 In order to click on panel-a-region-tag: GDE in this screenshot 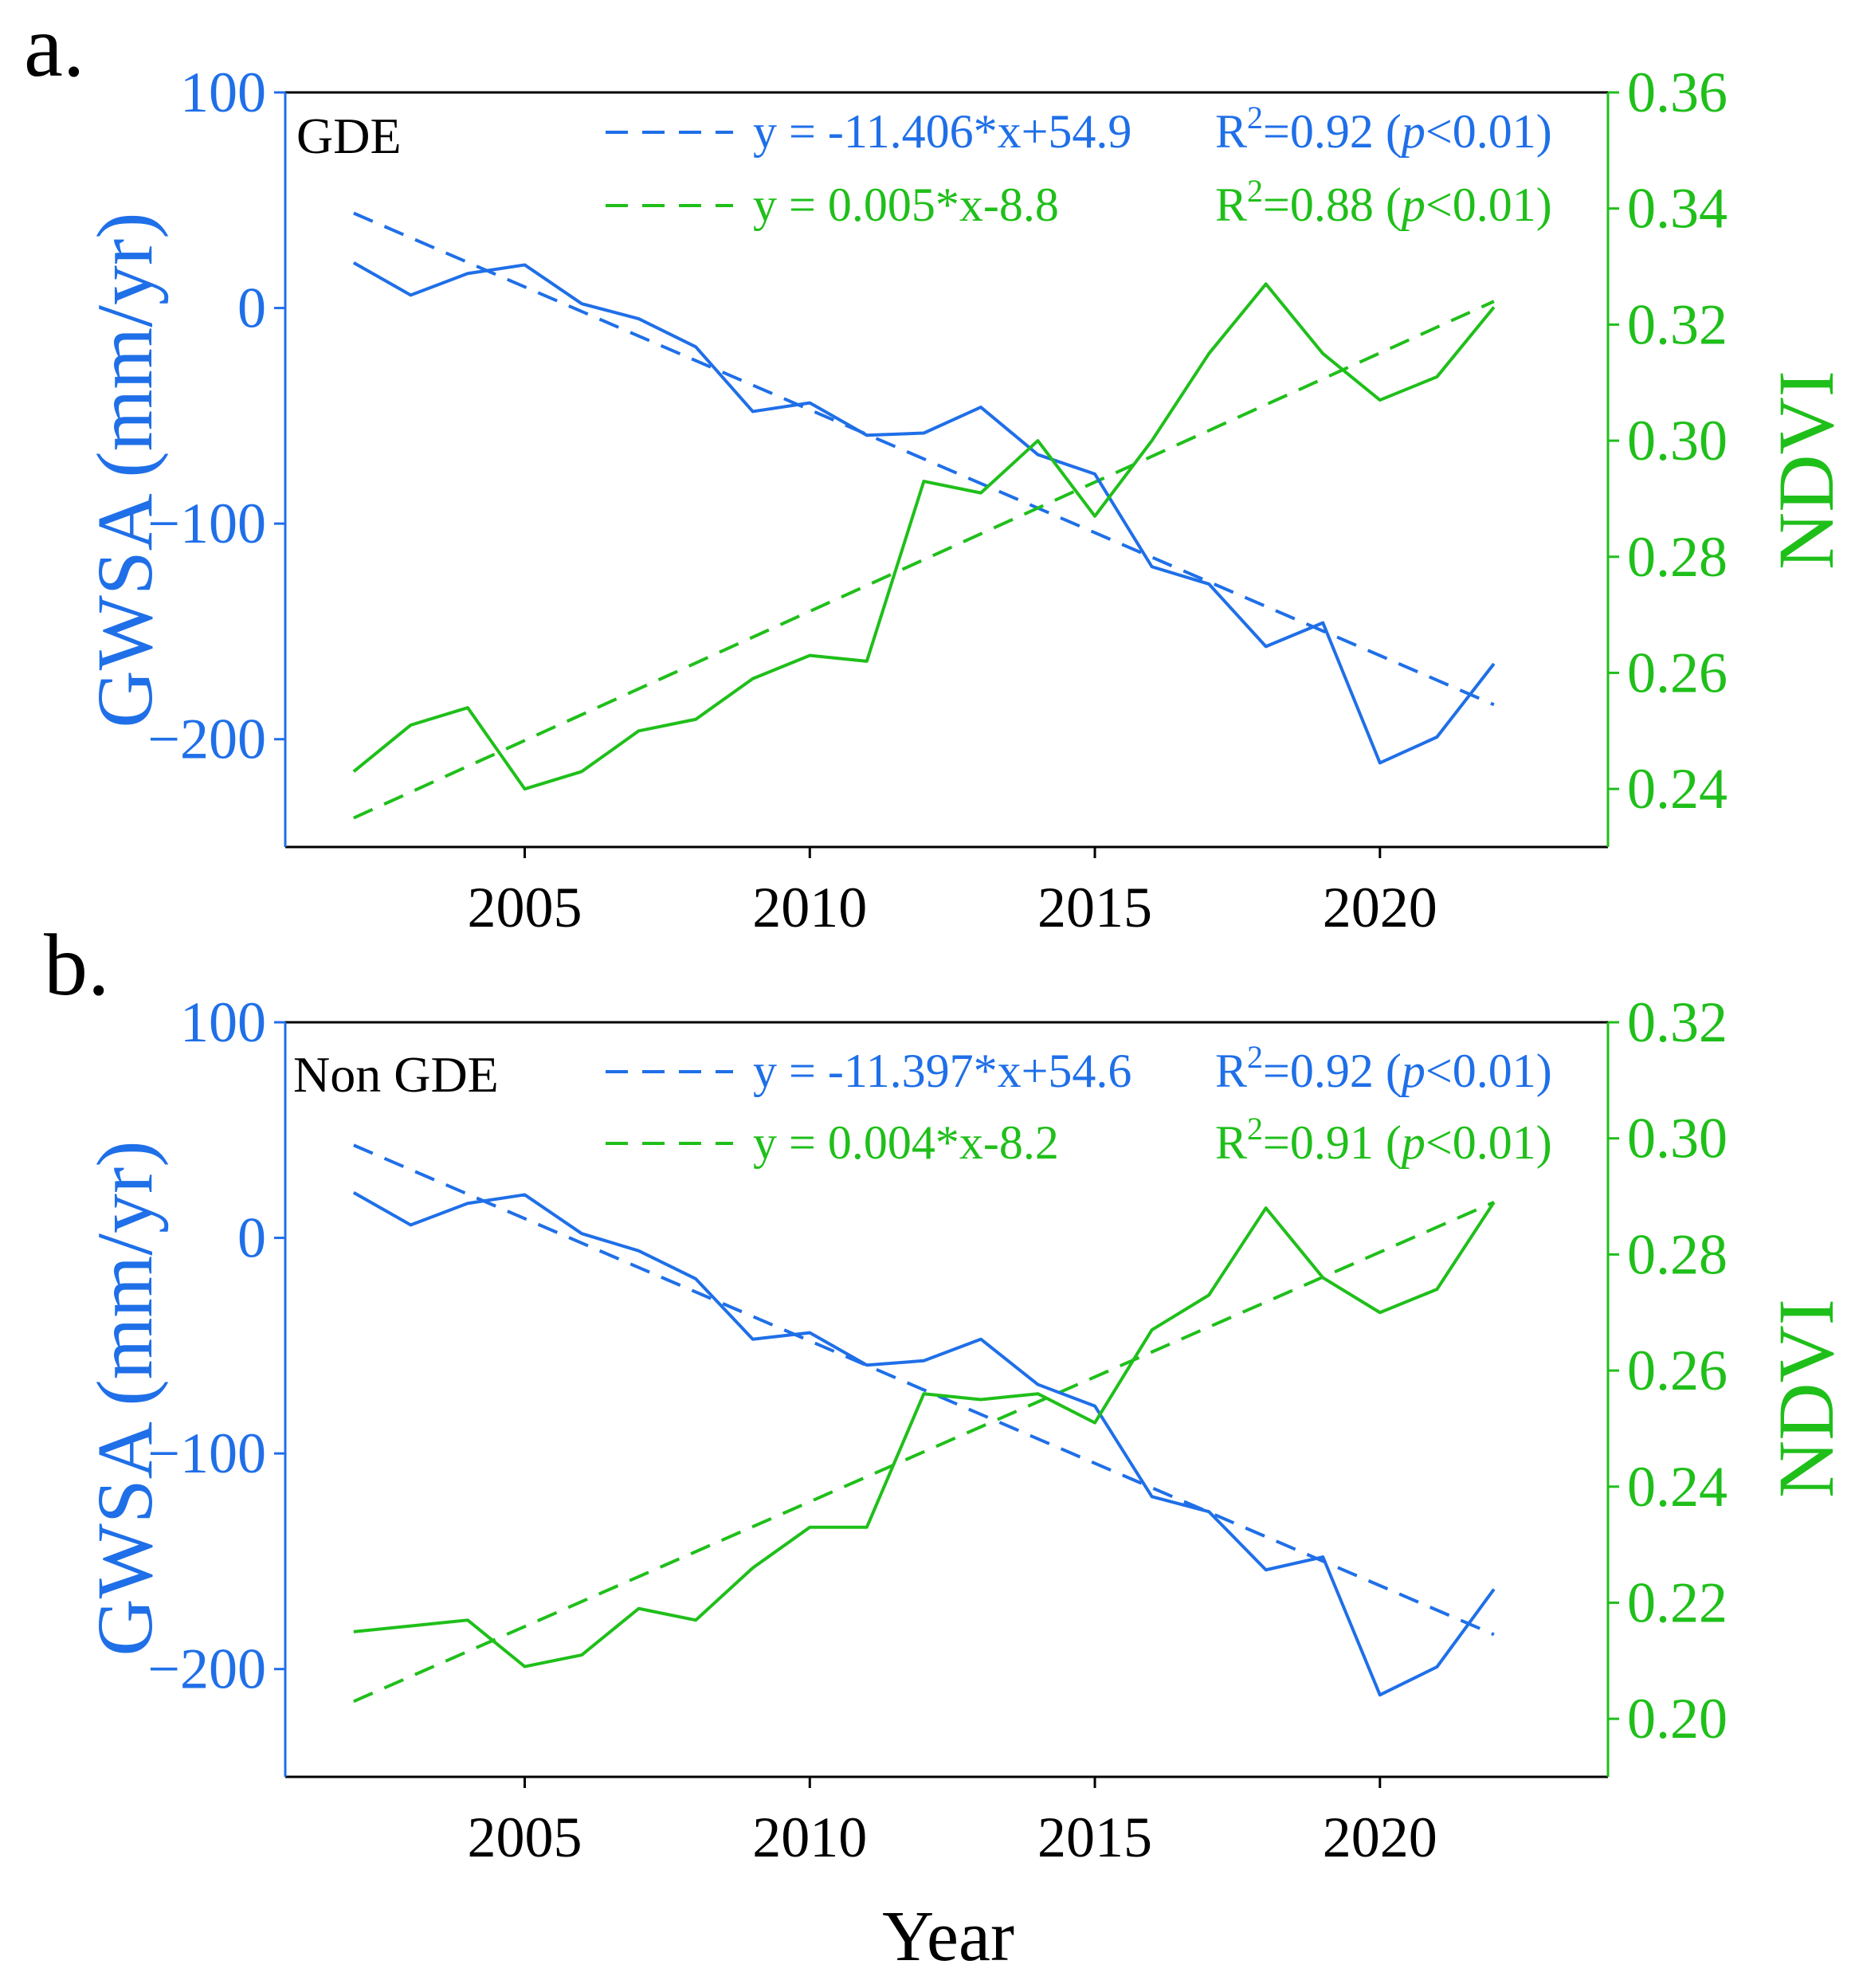, I will do `click(349, 136)`.